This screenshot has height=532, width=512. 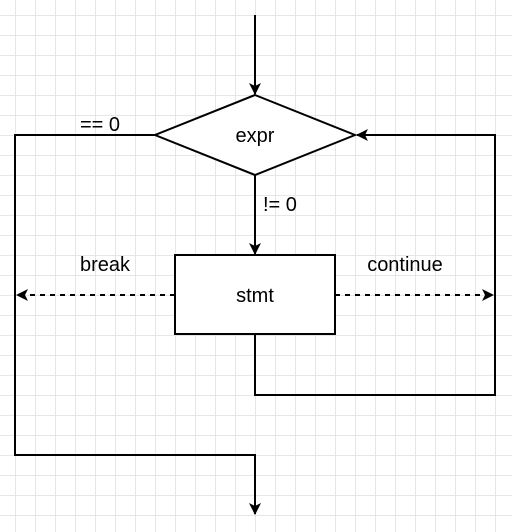 What do you see at coordinates (105, 265) in the screenshot?
I see `break-edge-label: break` at bounding box center [105, 265].